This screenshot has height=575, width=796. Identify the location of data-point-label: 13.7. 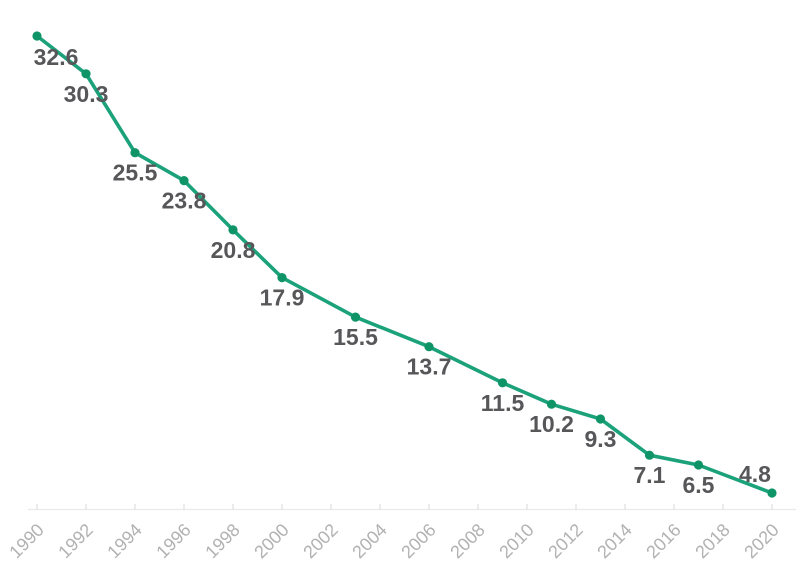
(429, 367).